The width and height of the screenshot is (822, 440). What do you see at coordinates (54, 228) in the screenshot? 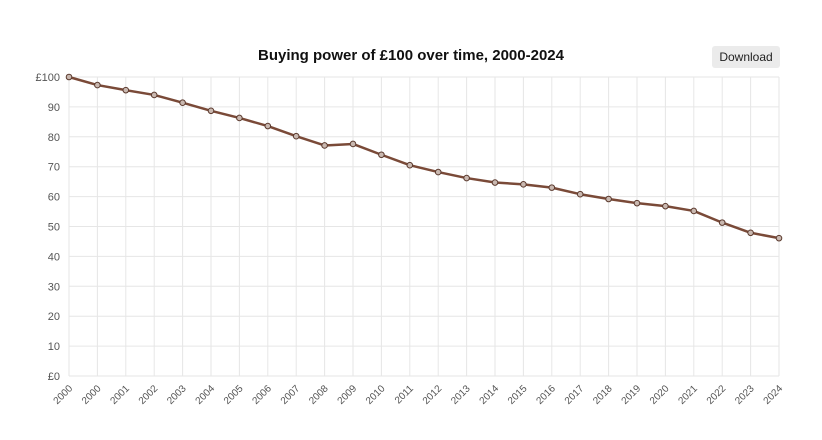
I see `y-tick-label: 50` at bounding box center [54, 228].